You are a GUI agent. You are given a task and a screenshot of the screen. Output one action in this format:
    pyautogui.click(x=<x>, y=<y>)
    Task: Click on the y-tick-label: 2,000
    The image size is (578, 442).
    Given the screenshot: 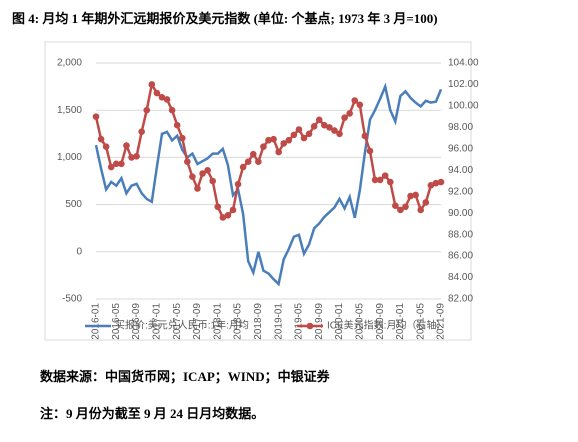 What is the action you would take?
    pyautogui.click(x=69, y=63)
    